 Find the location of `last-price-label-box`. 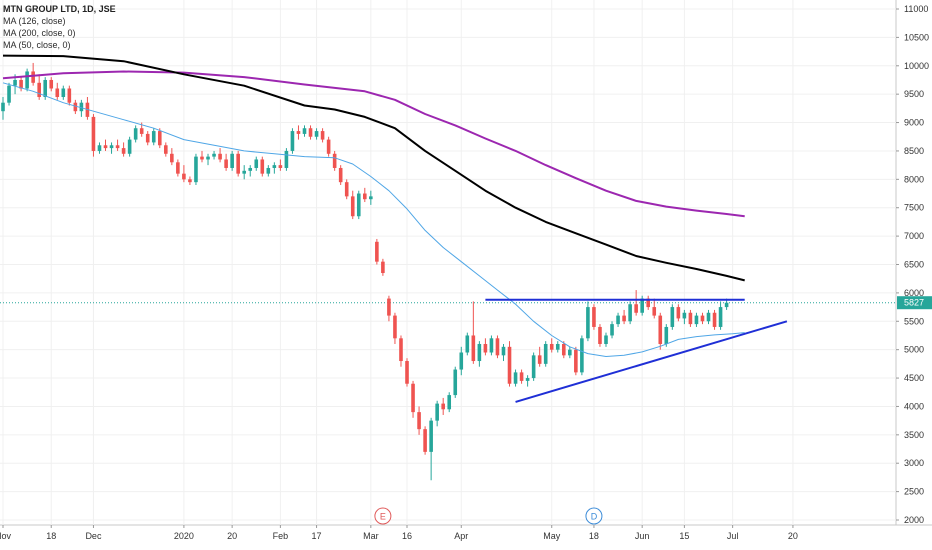

last-price-label-box is located at coordinates (914, 303).